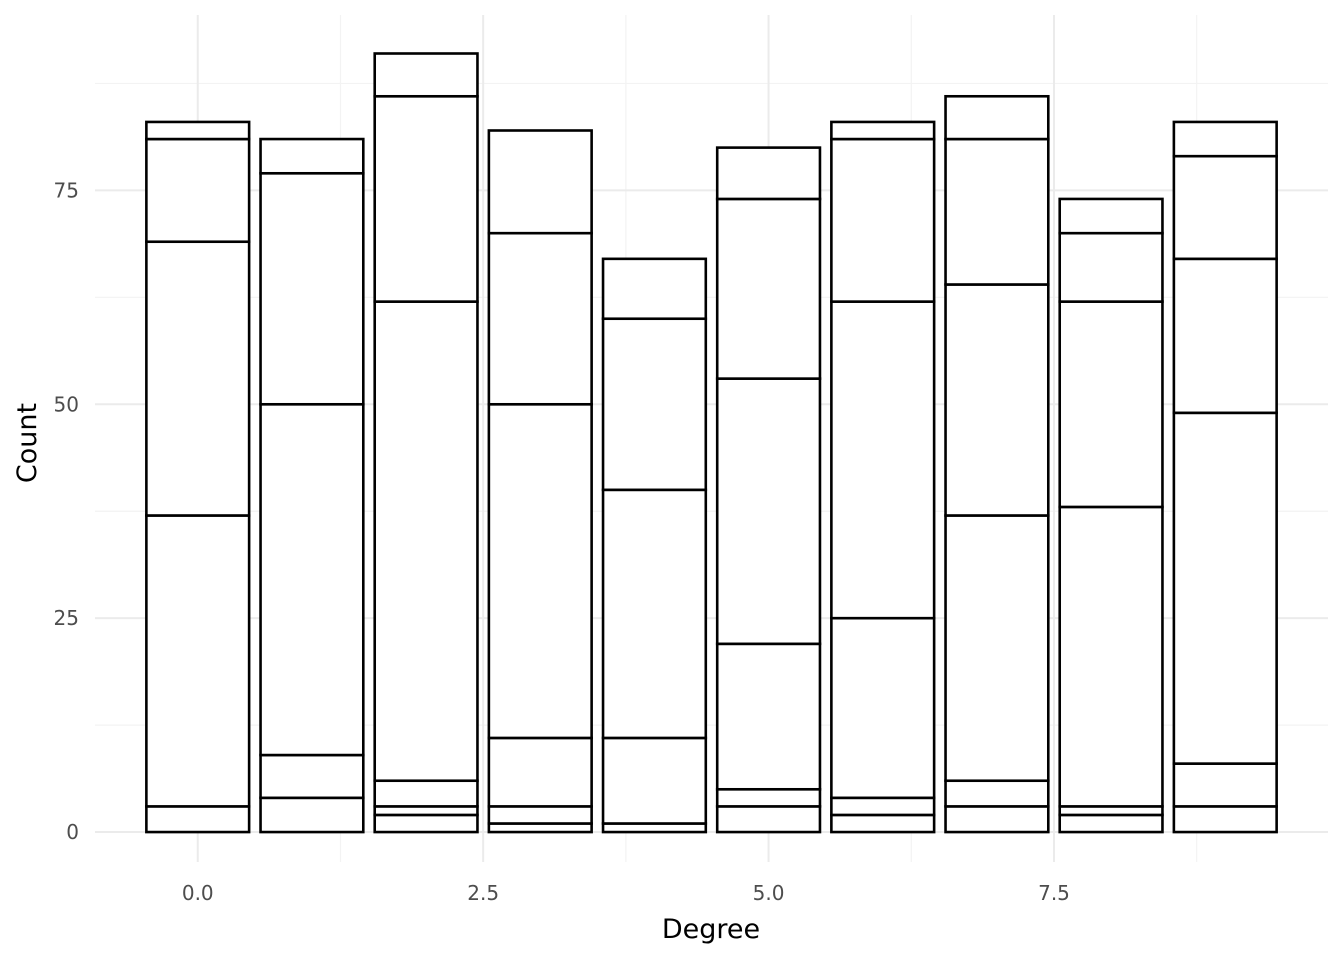  I want to click on y-axis-tick-labels: 0 25 50 75, so click(66, 511).